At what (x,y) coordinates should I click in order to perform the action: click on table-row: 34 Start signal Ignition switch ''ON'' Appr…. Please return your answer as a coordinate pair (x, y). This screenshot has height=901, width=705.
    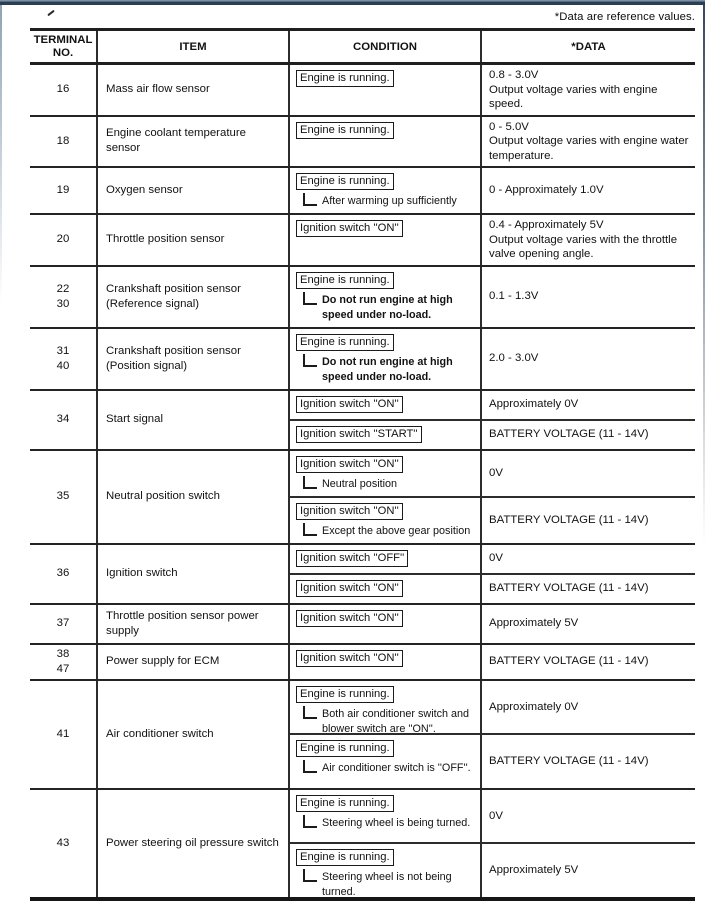
    Looking at the image, I should click on (362, 418).